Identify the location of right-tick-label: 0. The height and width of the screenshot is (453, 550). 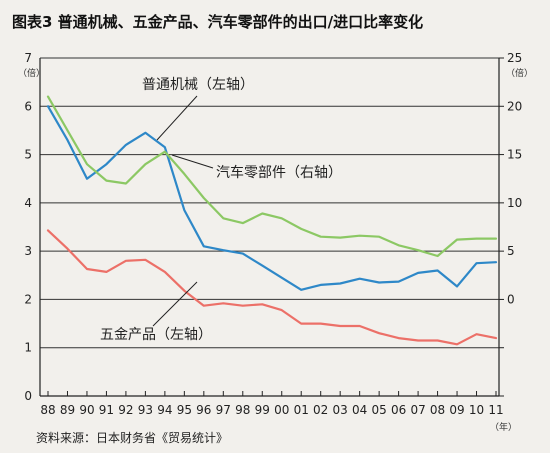
(511, 299).